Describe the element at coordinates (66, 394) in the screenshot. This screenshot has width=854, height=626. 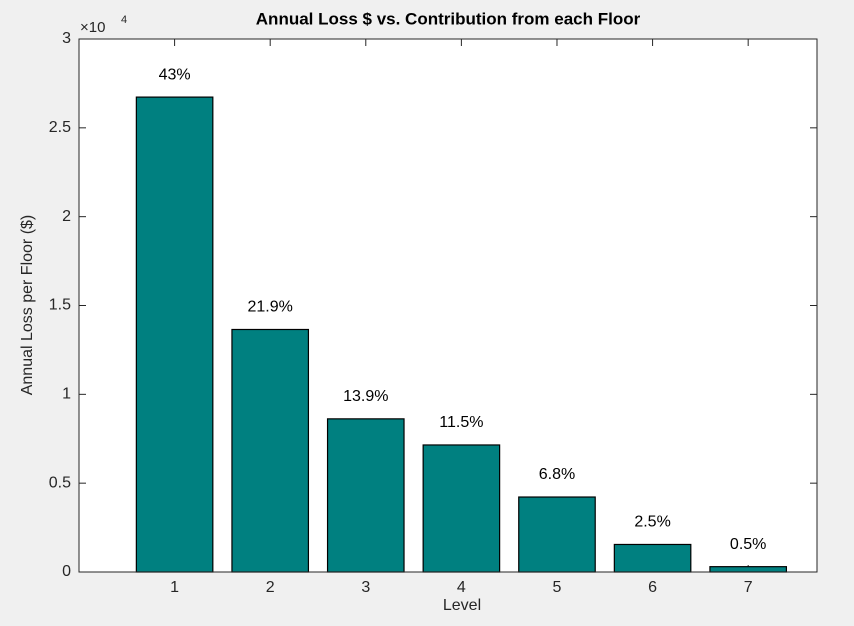
I see `y-tick-label: 1` at that location.